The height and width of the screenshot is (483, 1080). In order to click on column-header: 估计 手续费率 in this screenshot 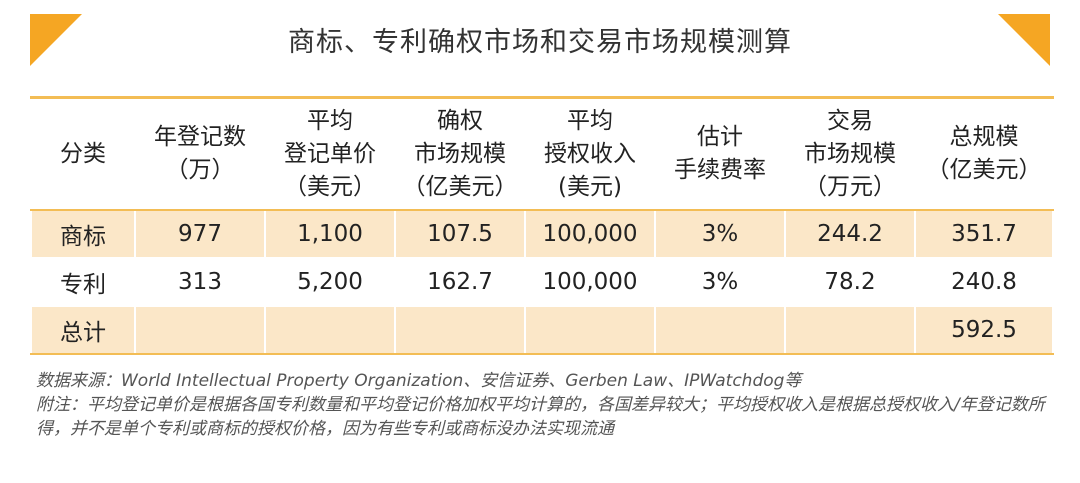, I will do `click(720, 153)`.